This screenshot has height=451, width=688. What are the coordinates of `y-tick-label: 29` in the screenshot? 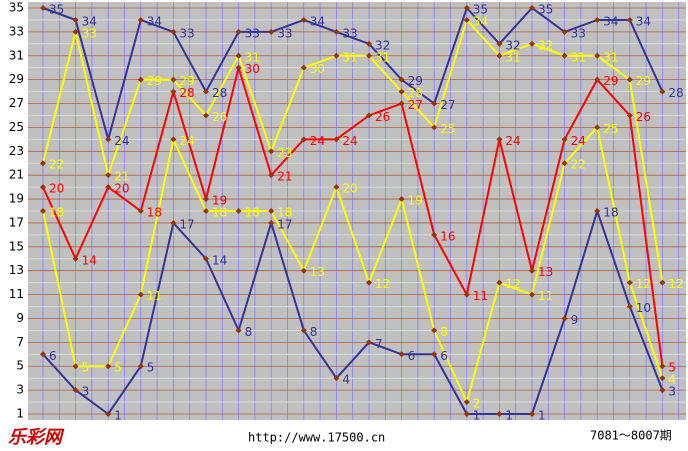 It's located at (16, 79).